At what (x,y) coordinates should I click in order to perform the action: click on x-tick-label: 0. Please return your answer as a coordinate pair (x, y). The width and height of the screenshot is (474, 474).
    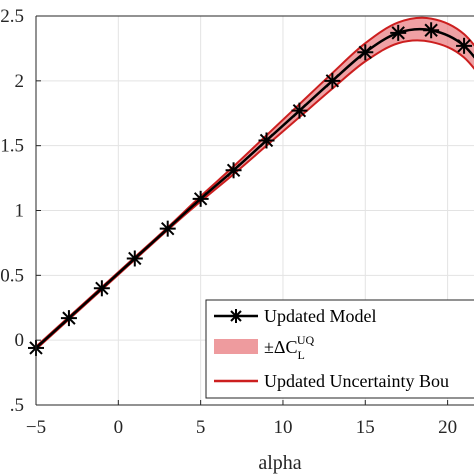
    Looking at the image, I should click on (119, 427).